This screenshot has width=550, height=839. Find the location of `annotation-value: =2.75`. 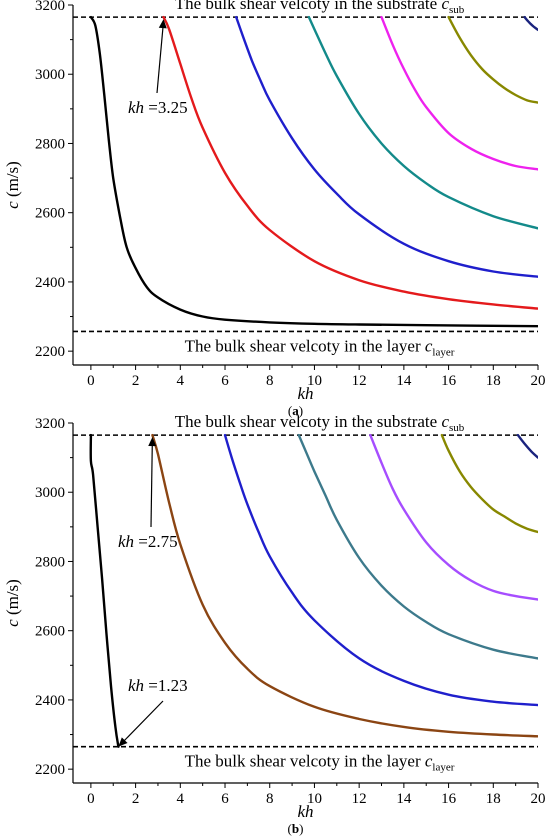

annotation-value: =2.75 is located at coordinates (156, 541).